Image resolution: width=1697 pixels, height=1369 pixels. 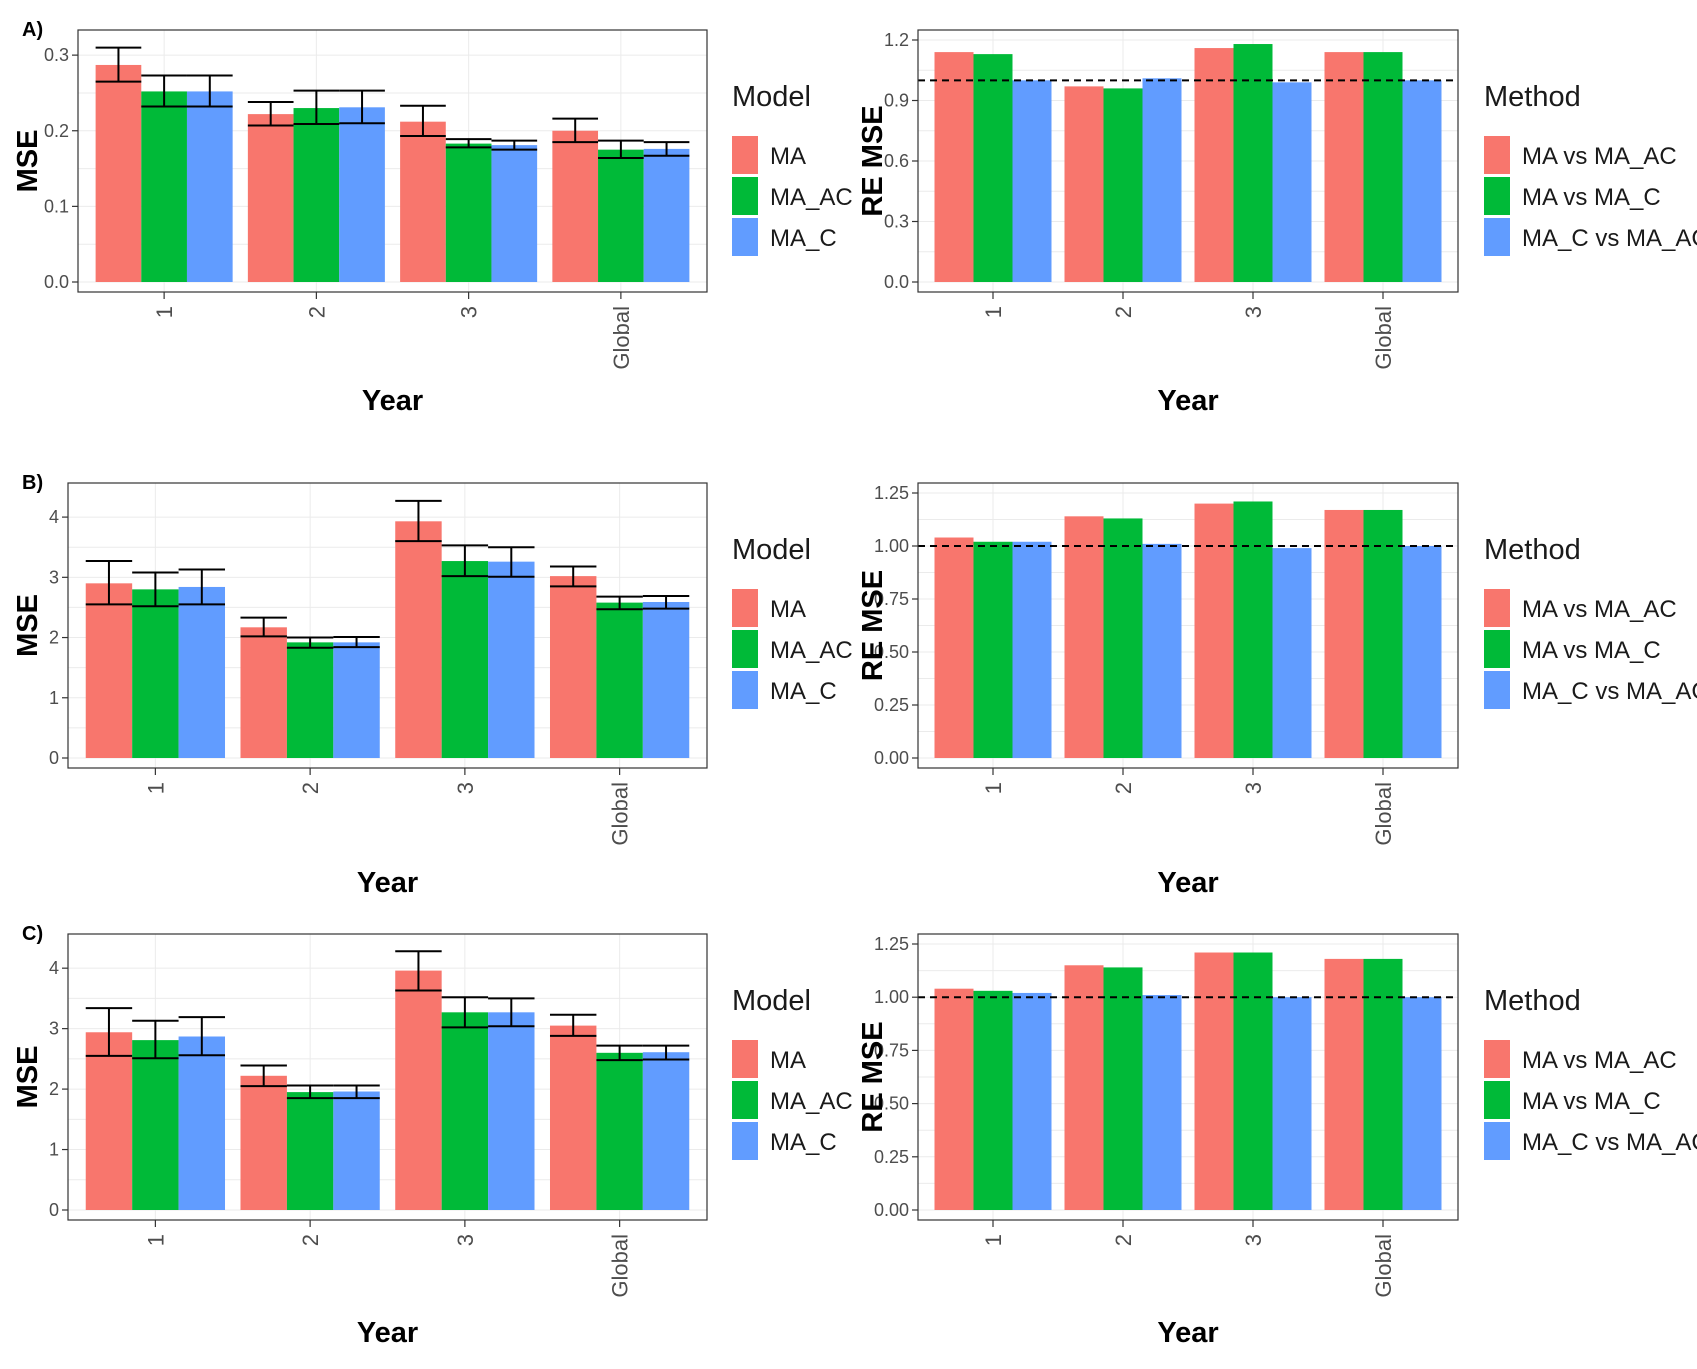 What do you see at coordinates (745, 690) in the screenshot?
I see `legend-key-MA_C` at bounding box center [745, 690].